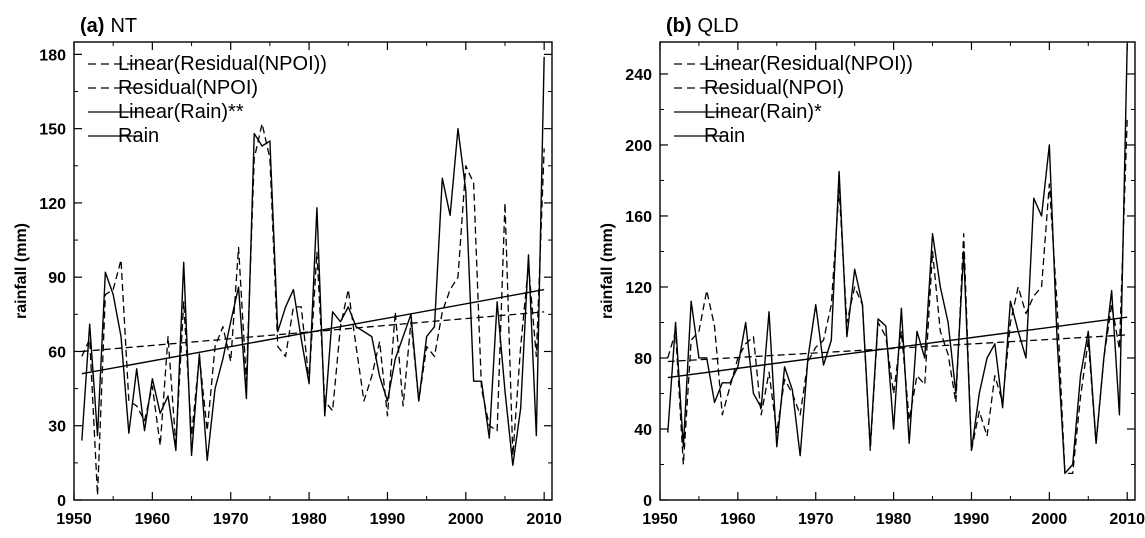  I want to click on y-tick-label: 80, so click(643, 359).